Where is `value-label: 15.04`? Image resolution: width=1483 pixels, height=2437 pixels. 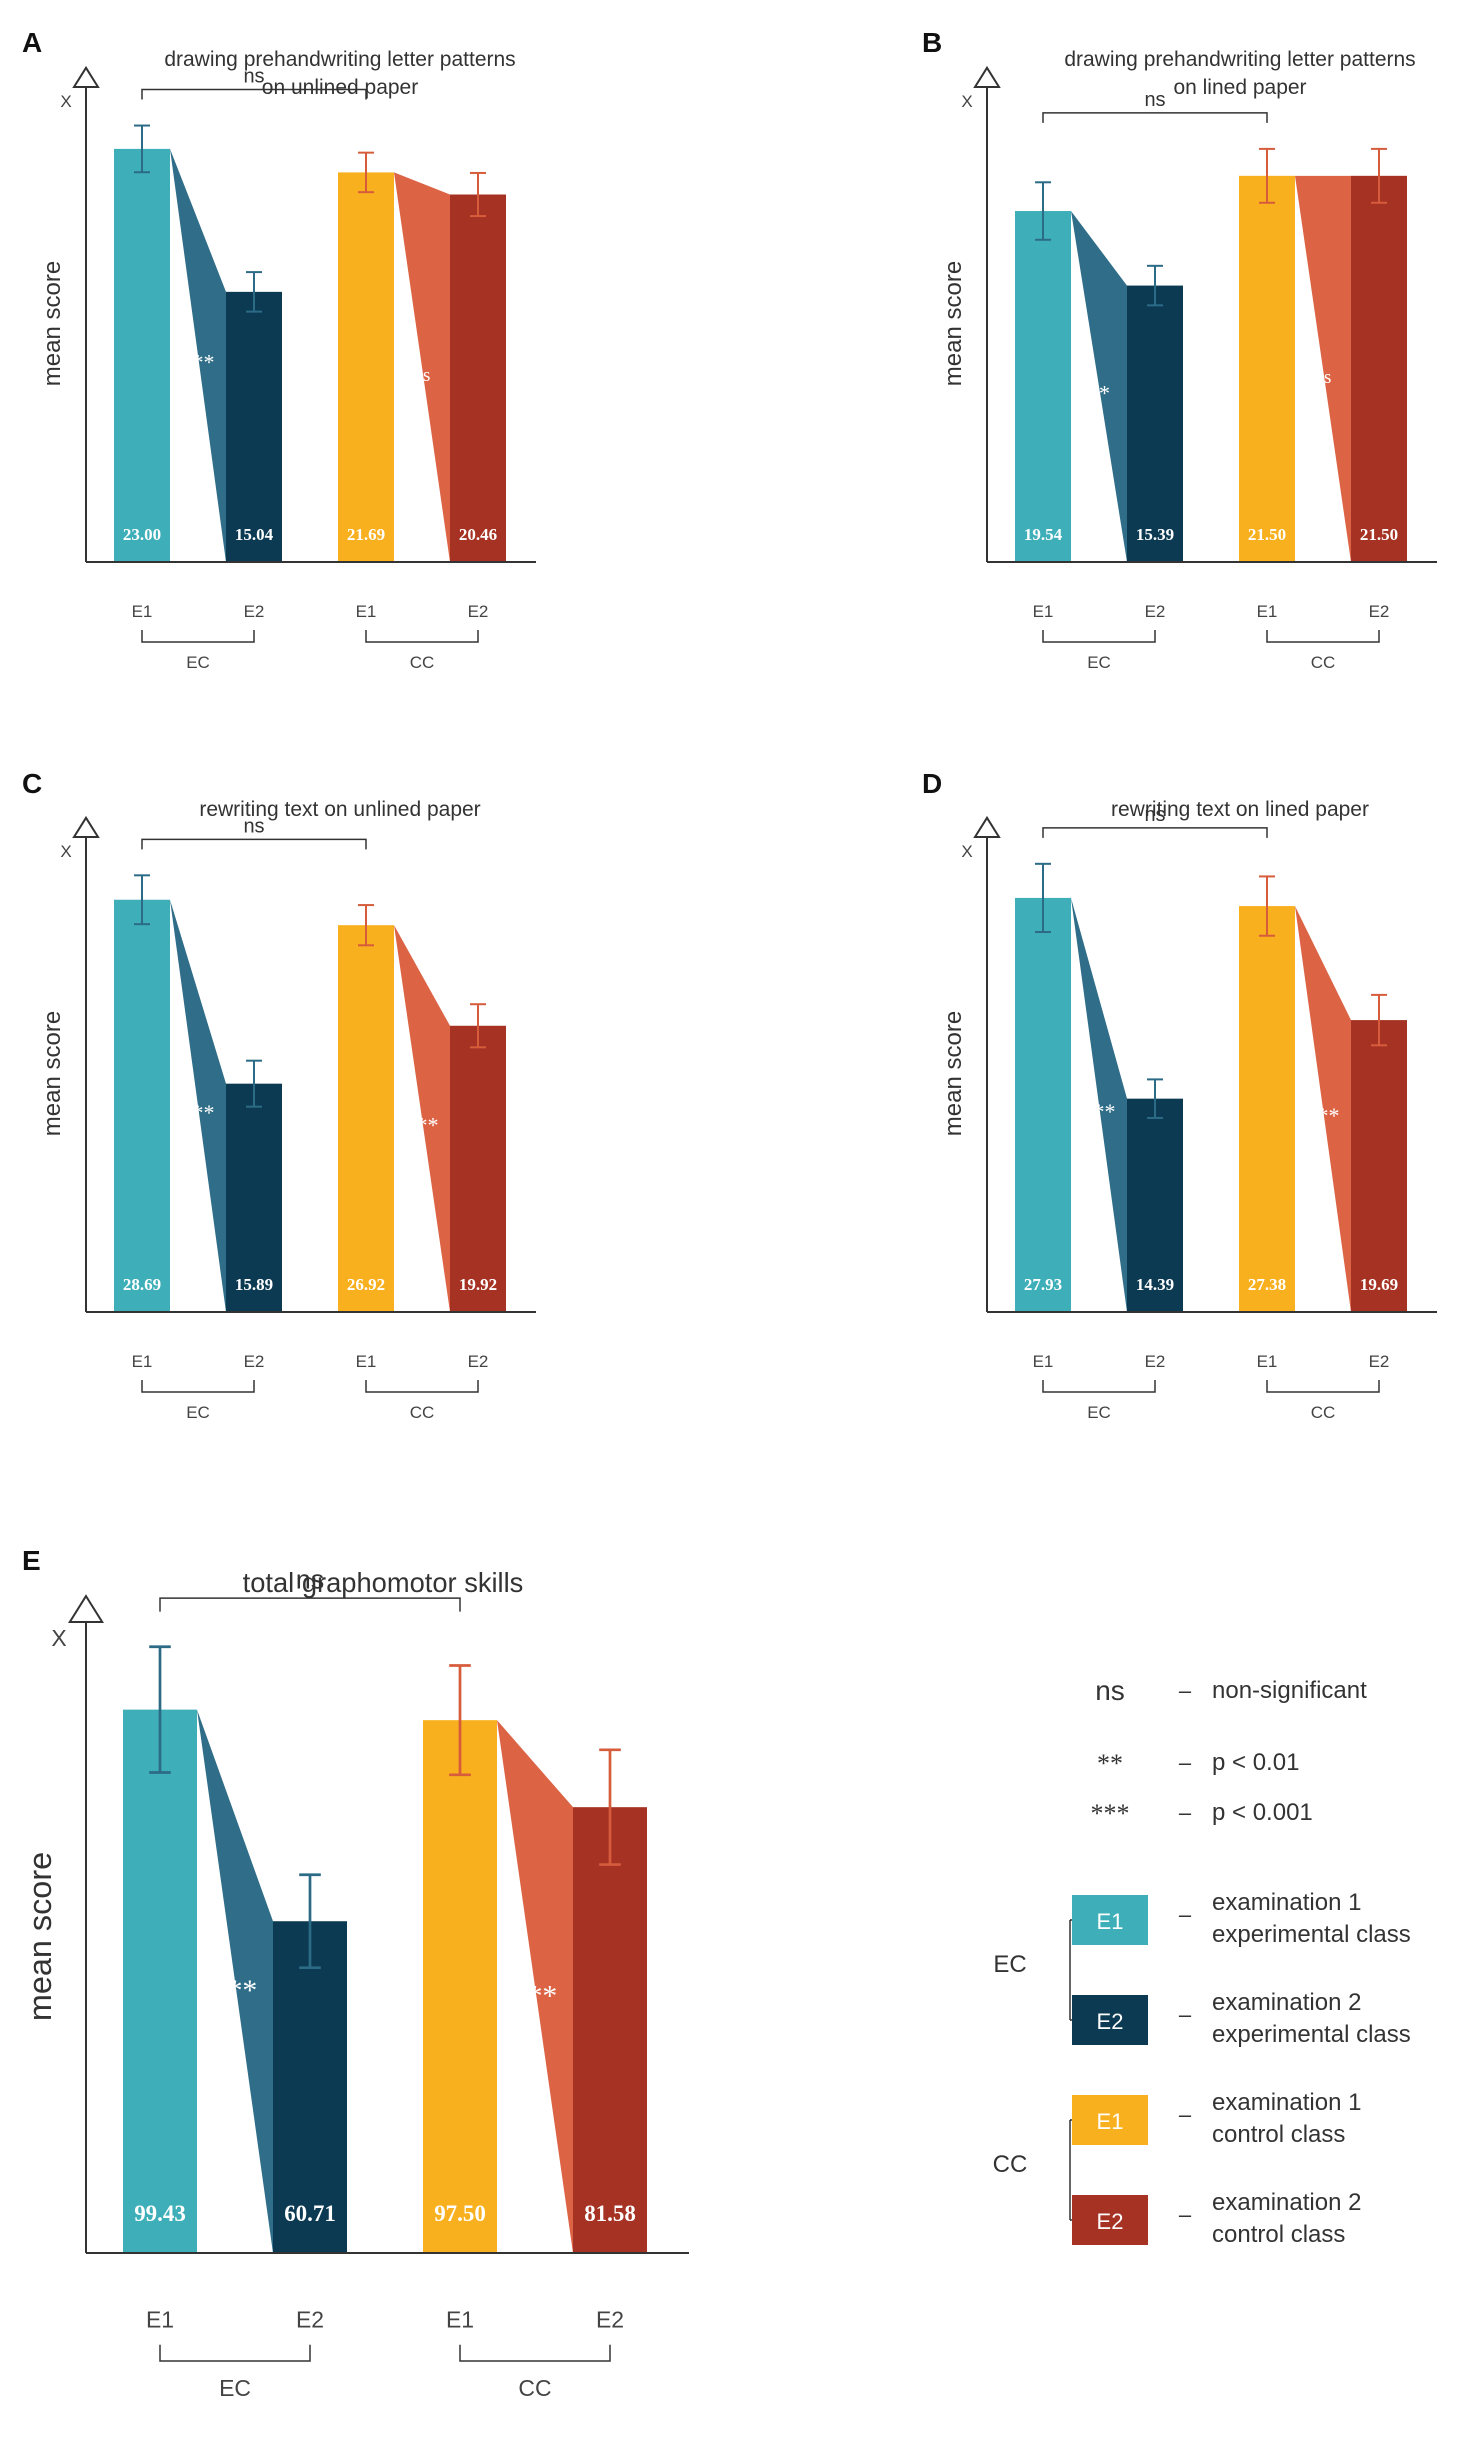
value-label: 15.04 is located at coordinates (254, 534).